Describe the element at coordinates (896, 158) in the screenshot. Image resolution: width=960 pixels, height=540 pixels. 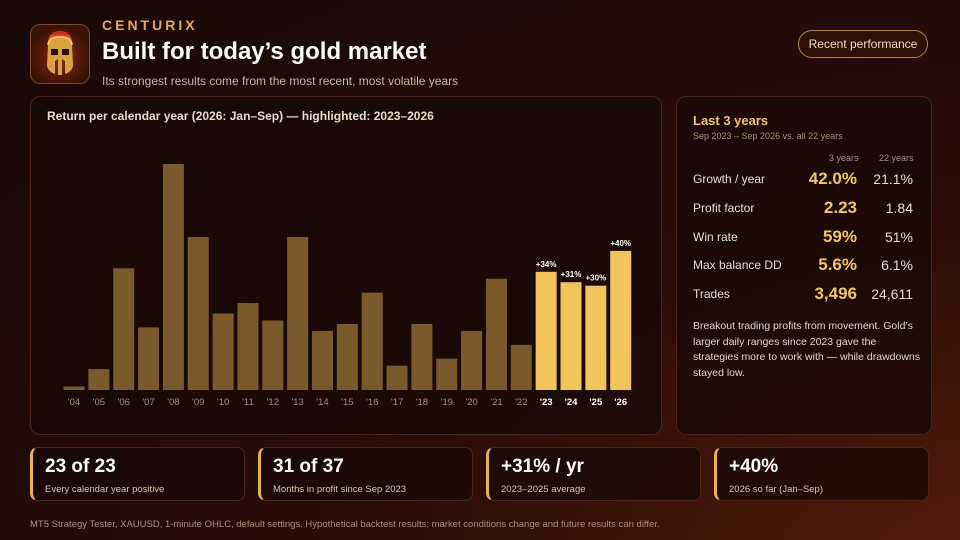
I see `column-header-22-years: 22 years` at that location.